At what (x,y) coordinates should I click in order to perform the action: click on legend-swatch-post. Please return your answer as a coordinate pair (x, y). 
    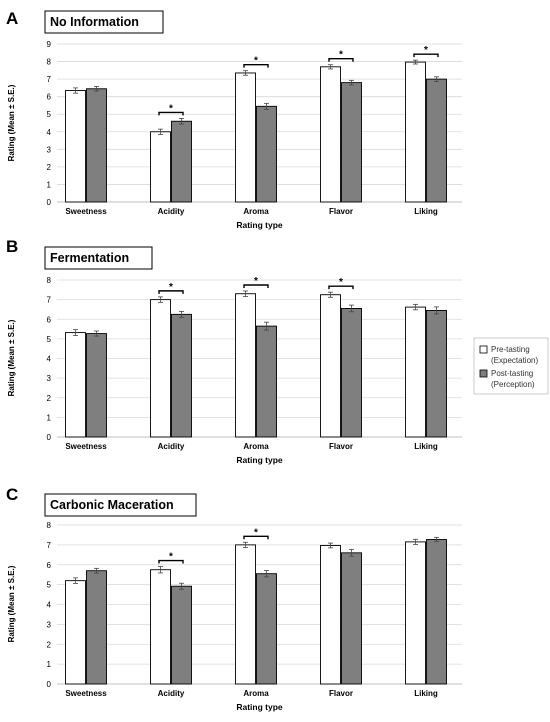
    Looking at the image, I should click on (483, 373).